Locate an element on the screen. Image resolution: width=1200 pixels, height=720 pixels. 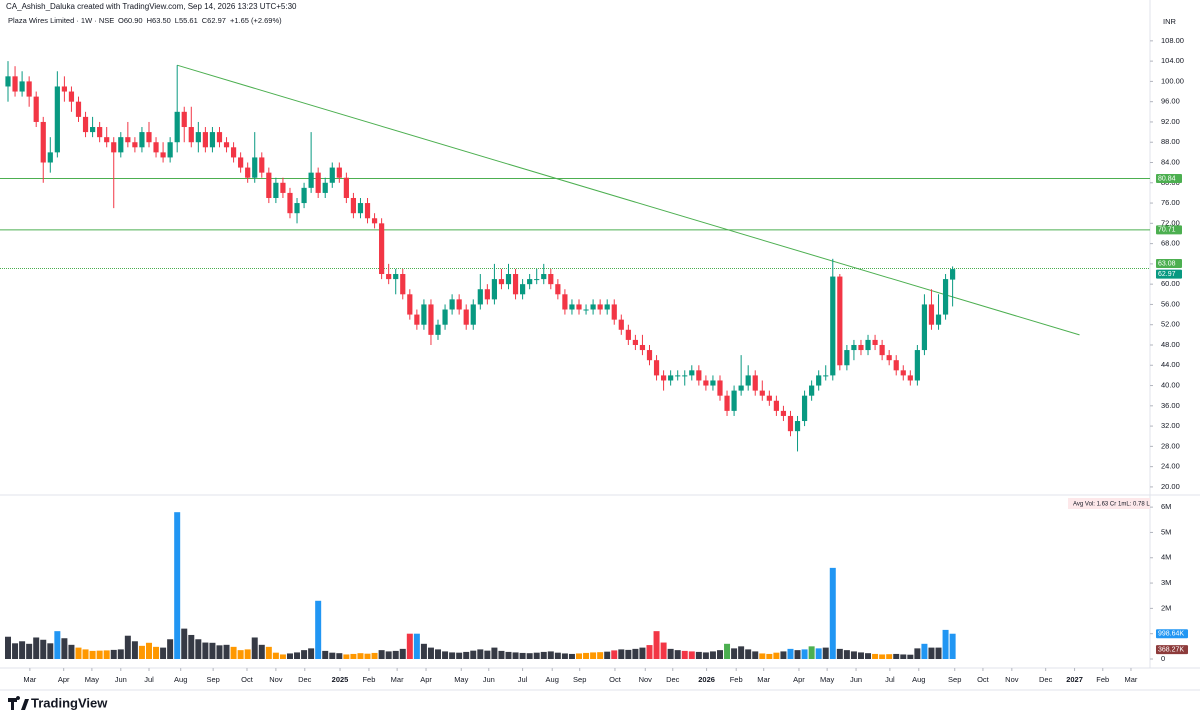
y-tick-label: 84.00 is located at coordinates (1170, 161).